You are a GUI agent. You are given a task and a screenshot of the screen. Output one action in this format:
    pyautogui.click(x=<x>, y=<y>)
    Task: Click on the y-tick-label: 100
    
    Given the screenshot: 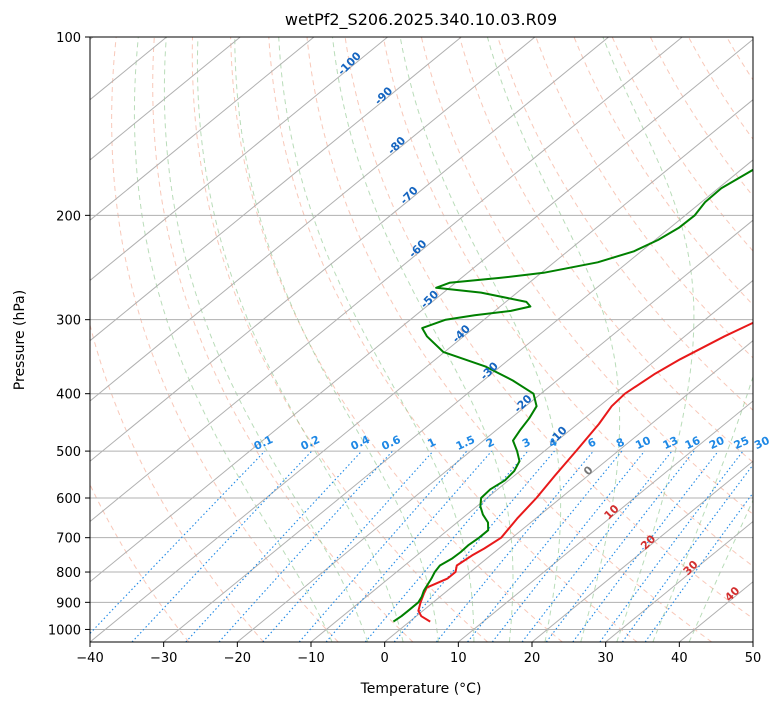 What is the action you would take?
    pyautogui.click(x=68, y=38)
    